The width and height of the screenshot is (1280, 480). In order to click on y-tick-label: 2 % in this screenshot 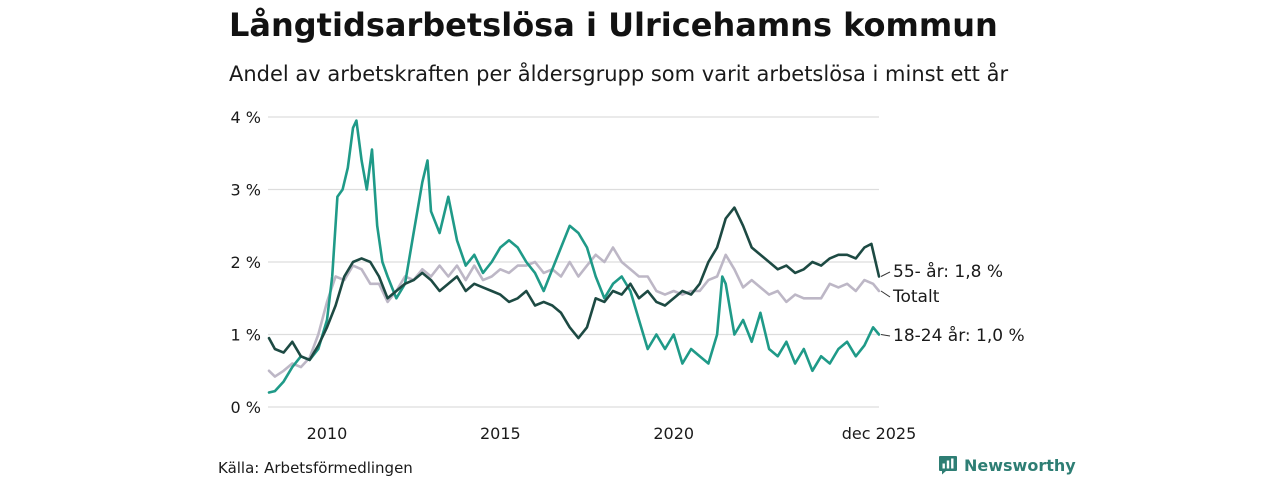, I will do `click(246, 262)`.